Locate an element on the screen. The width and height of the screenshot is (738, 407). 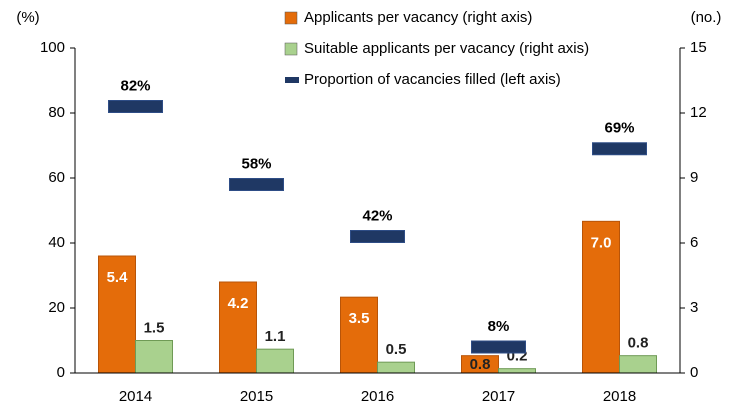
data-label: 82% is located at coordinates (135, 85).